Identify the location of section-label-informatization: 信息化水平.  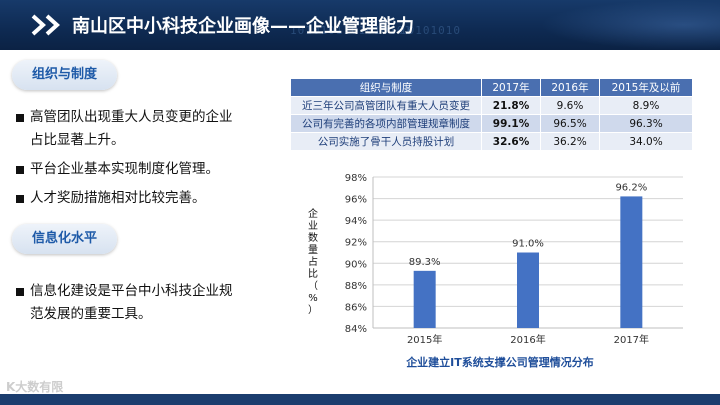
(64, 239).